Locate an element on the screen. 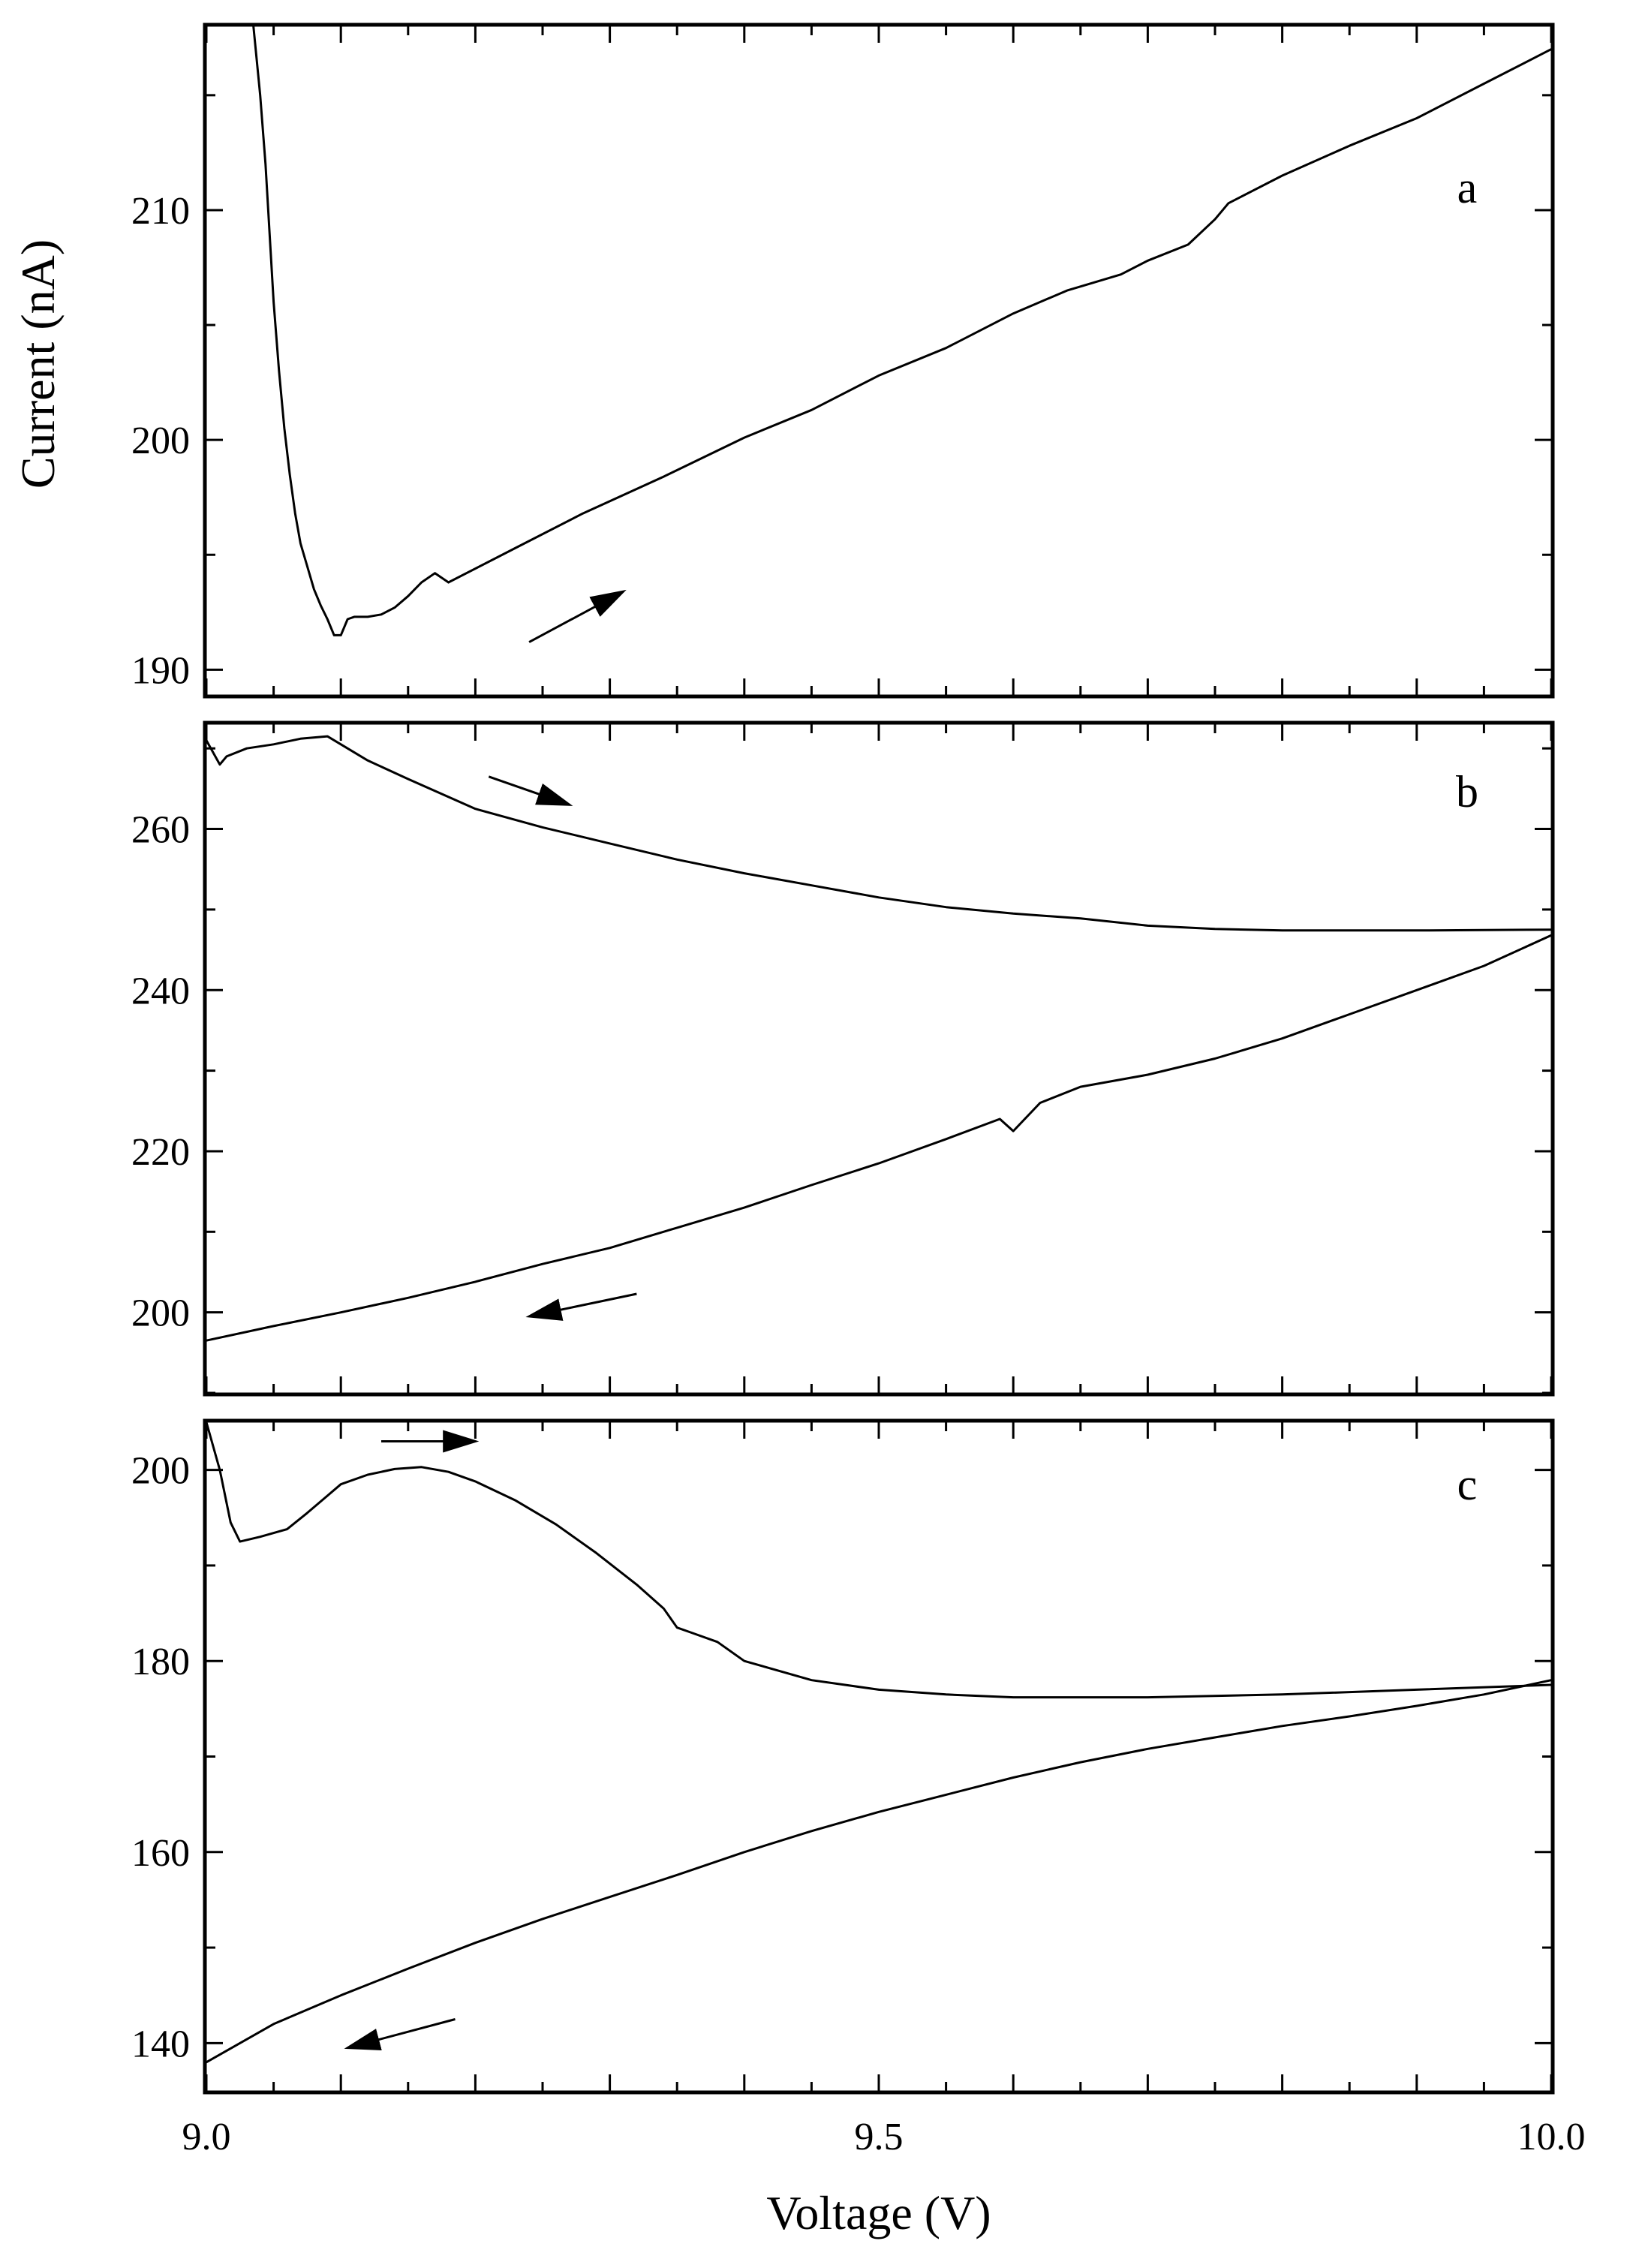 Image resolution: width=1633 pixels, height=2268 pixels. panel-a-ytick-label: 200 is located at coordinates (160, 441).